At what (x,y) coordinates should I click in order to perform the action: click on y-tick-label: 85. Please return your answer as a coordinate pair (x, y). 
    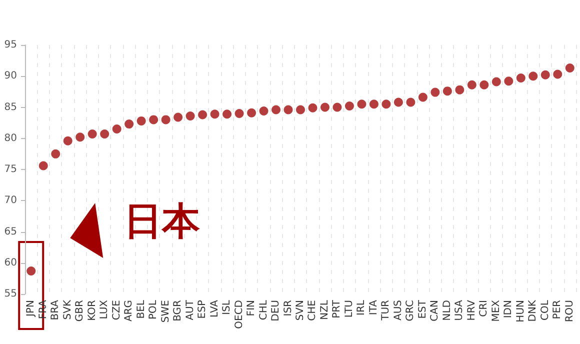
    Looking at the image, I should click on (10, 107).